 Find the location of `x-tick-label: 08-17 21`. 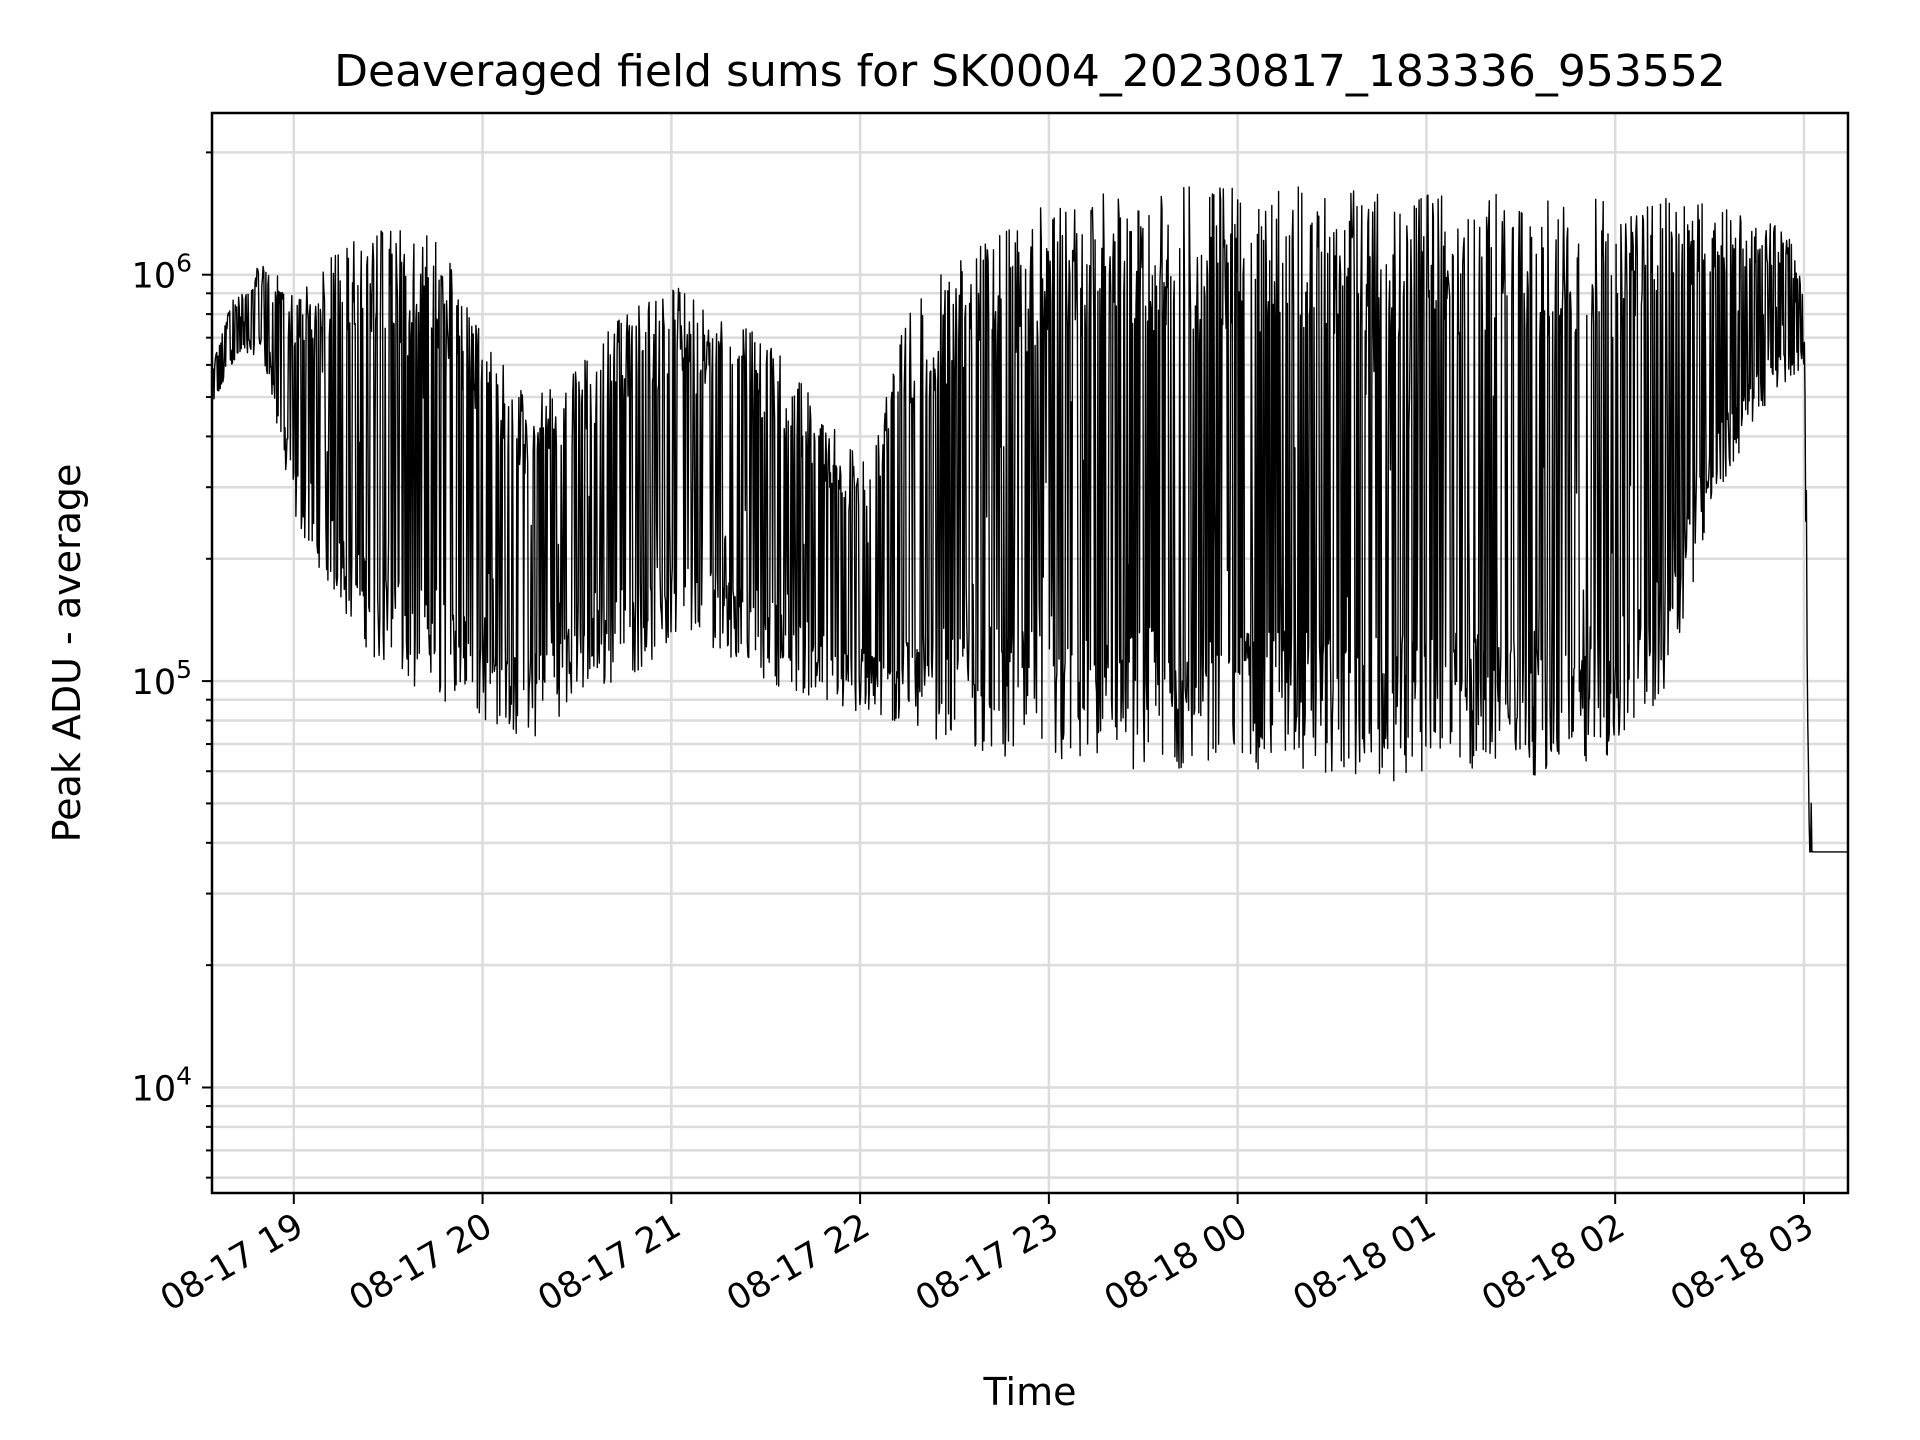

x-tick-label: 08-17 21 is located at coordinates (610, 1262).